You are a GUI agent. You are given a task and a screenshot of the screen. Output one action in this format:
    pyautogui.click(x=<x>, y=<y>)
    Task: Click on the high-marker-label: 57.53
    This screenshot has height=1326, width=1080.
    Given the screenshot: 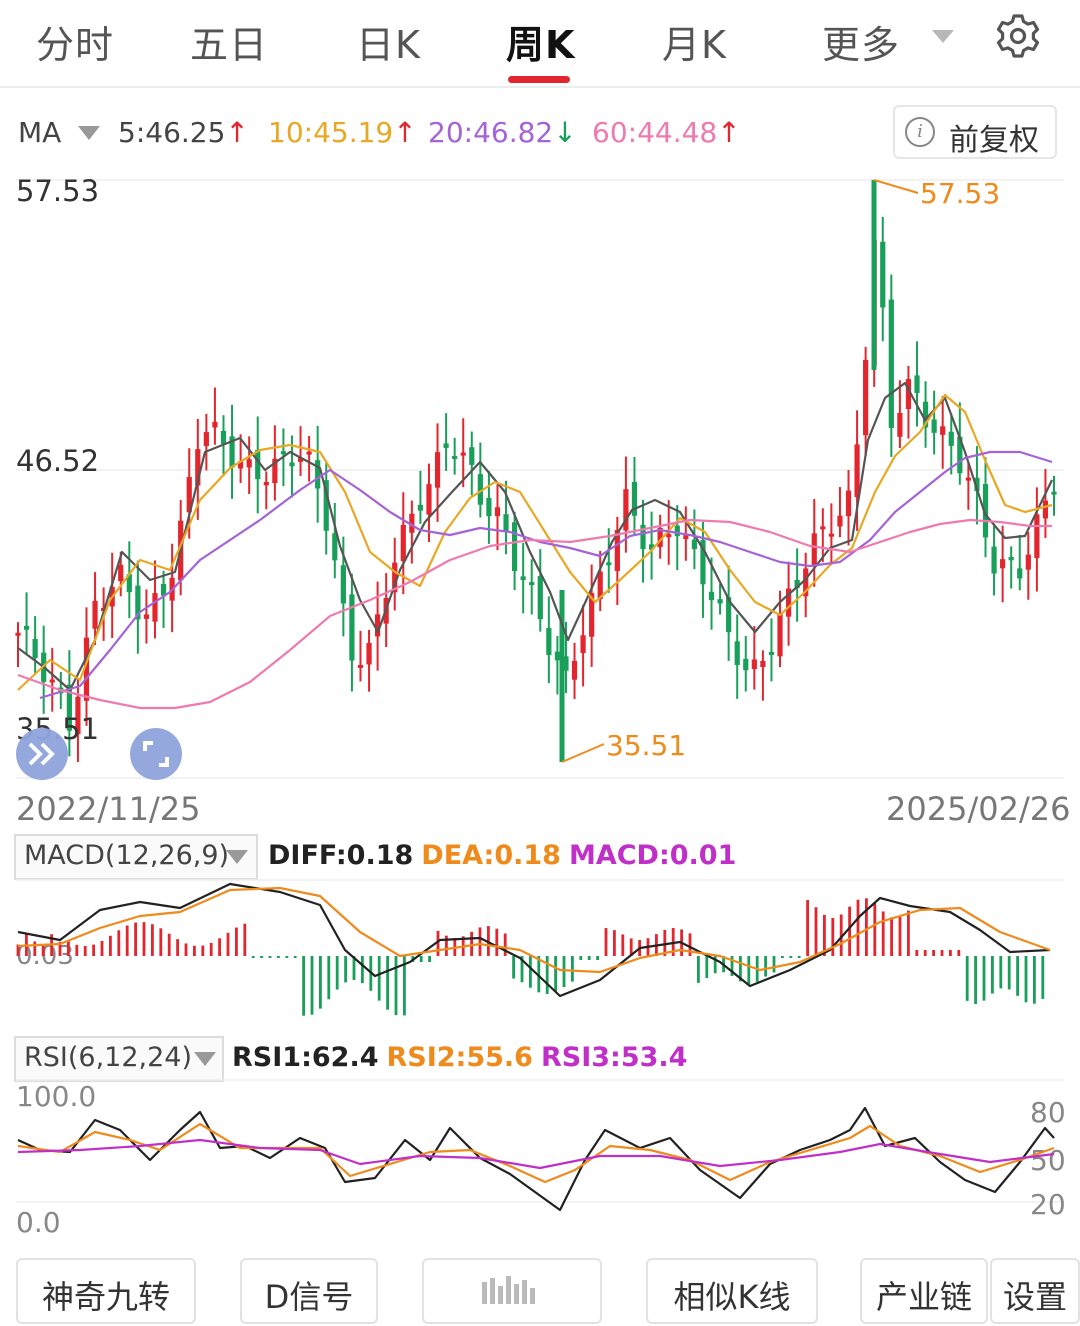 What is the action you would take?
    pyautogui.click(x=960, y=193)
    